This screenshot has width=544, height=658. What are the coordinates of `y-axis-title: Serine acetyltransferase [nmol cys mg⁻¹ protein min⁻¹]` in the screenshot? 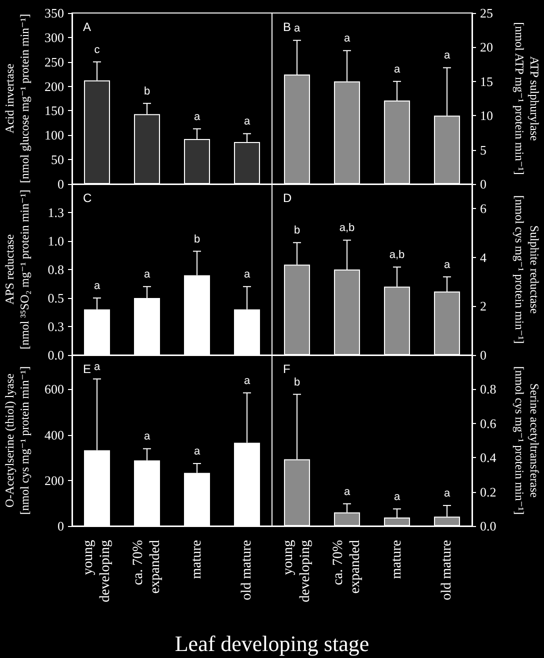 It's located at (527, 440).